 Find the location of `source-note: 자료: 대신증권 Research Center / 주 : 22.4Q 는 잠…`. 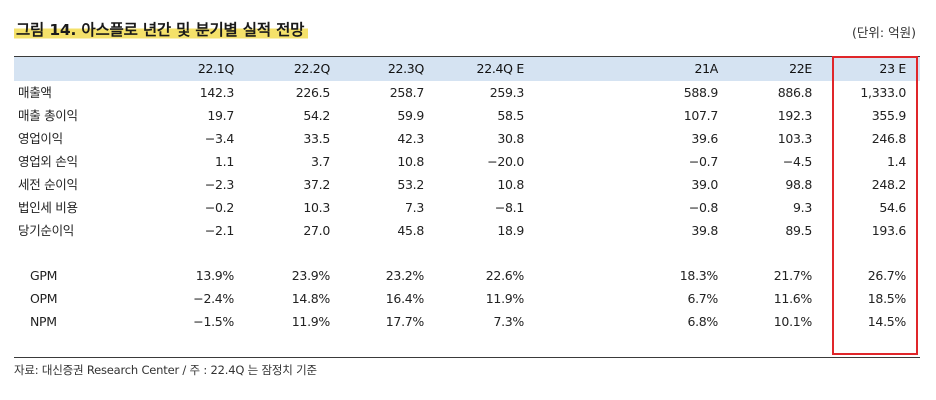

source-note: 자료: 대신증권 Research Center / 주 : 22.4Q 는 잠… is located at coordinates (165, 370).